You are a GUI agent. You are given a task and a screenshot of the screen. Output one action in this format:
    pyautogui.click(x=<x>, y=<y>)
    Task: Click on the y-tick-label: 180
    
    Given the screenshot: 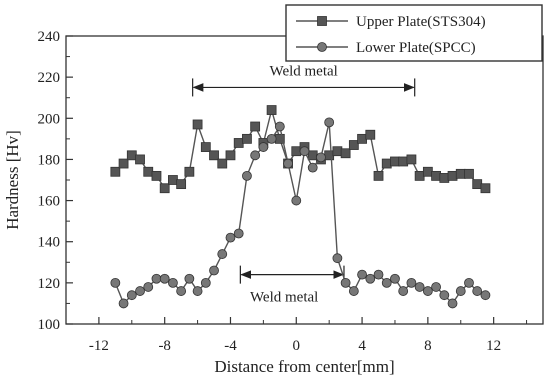 What is the action you would take?
    pyautogui.click(x=49, y=160)
    